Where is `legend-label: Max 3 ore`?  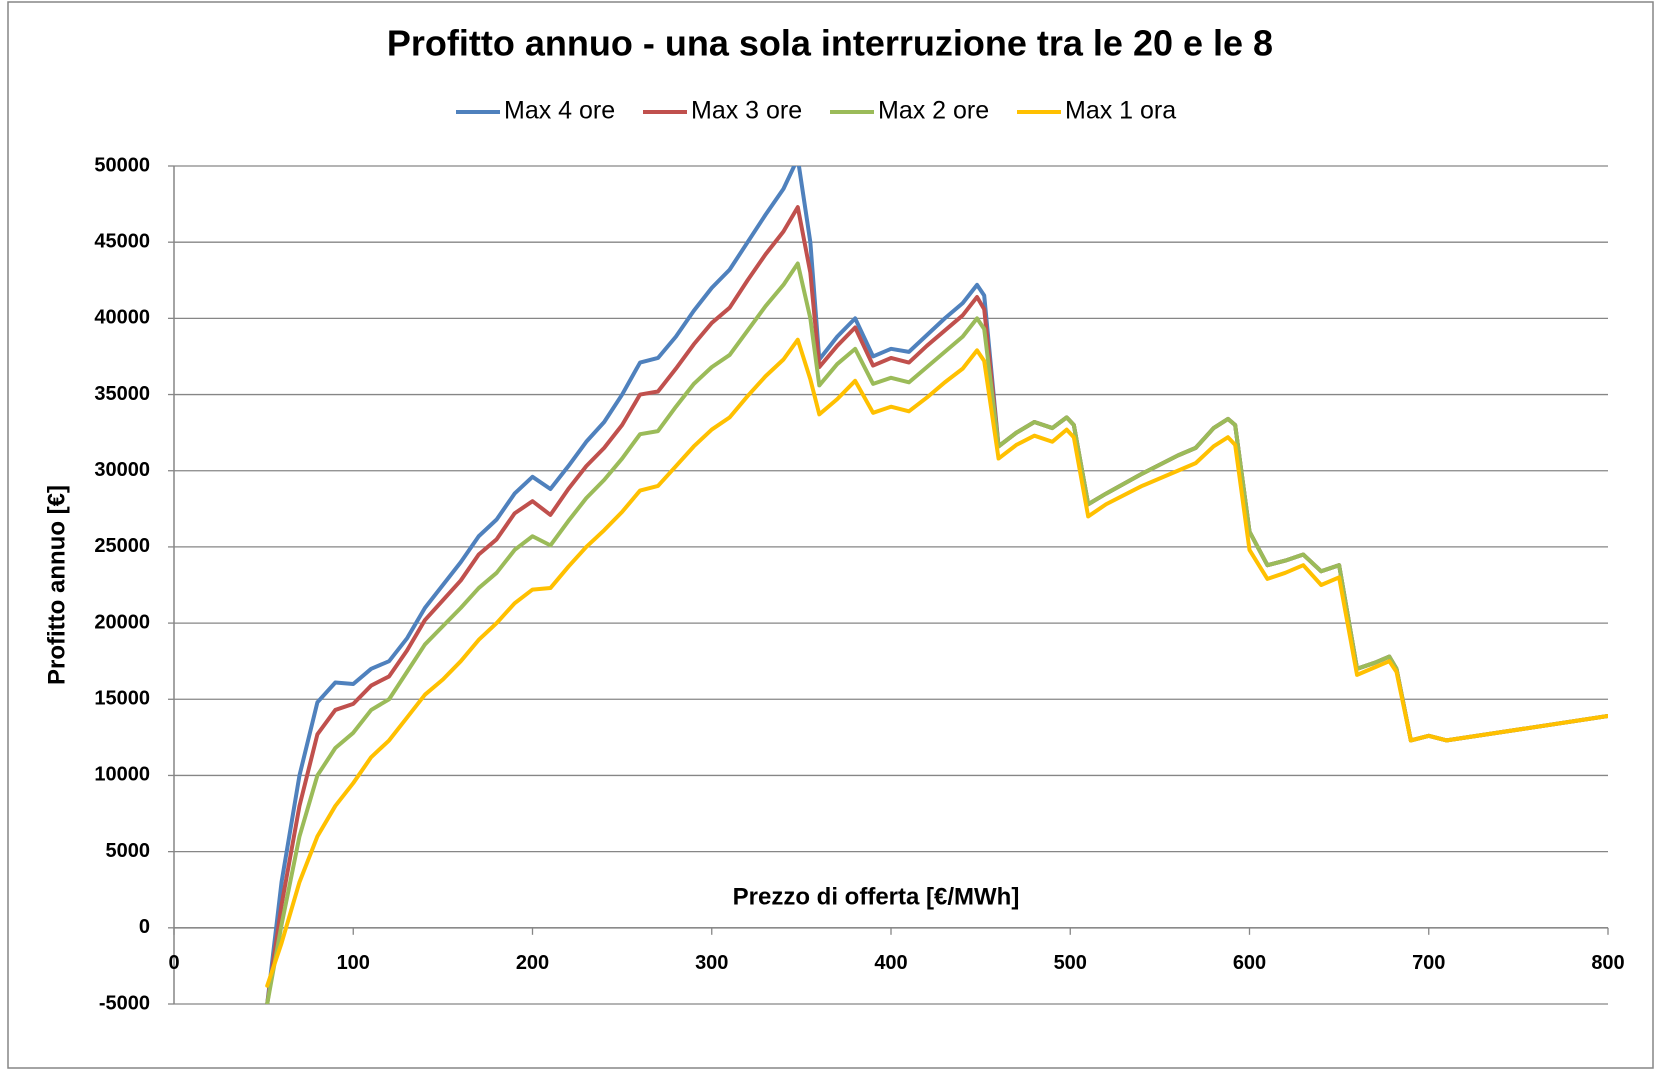 legend-label: Max 3 ore is located at coordinates (746, 111).